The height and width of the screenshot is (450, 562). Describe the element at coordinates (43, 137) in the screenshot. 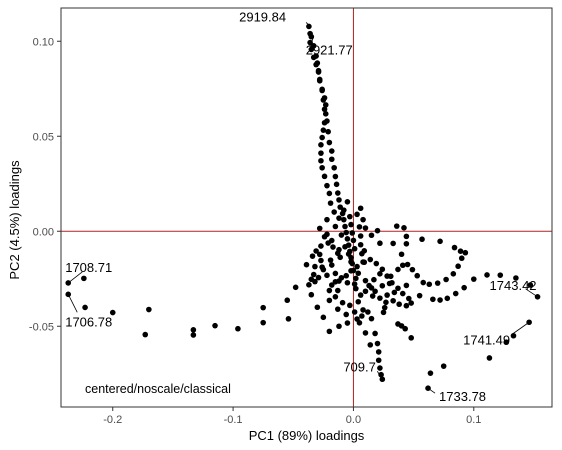

I see `y-tick-label: 0.05` at that location.